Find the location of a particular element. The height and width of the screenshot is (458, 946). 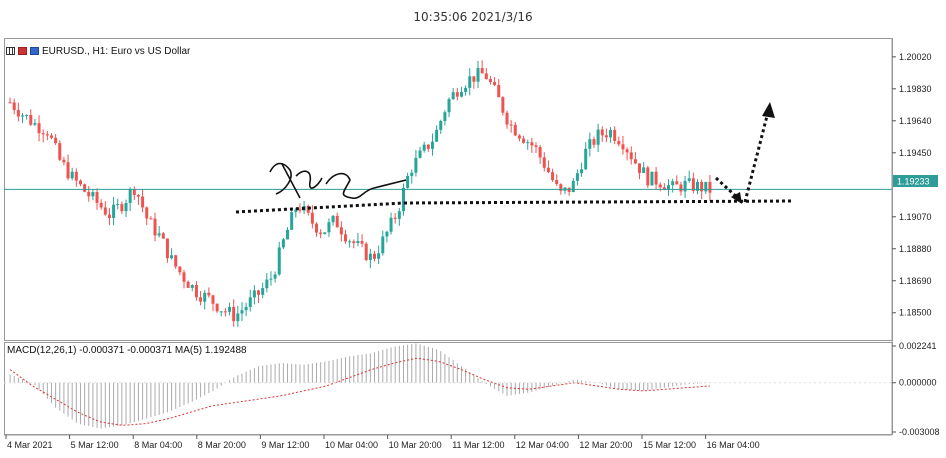

time-tick-label: 10 Mar 20:00 is located at coordinates (415, 445).